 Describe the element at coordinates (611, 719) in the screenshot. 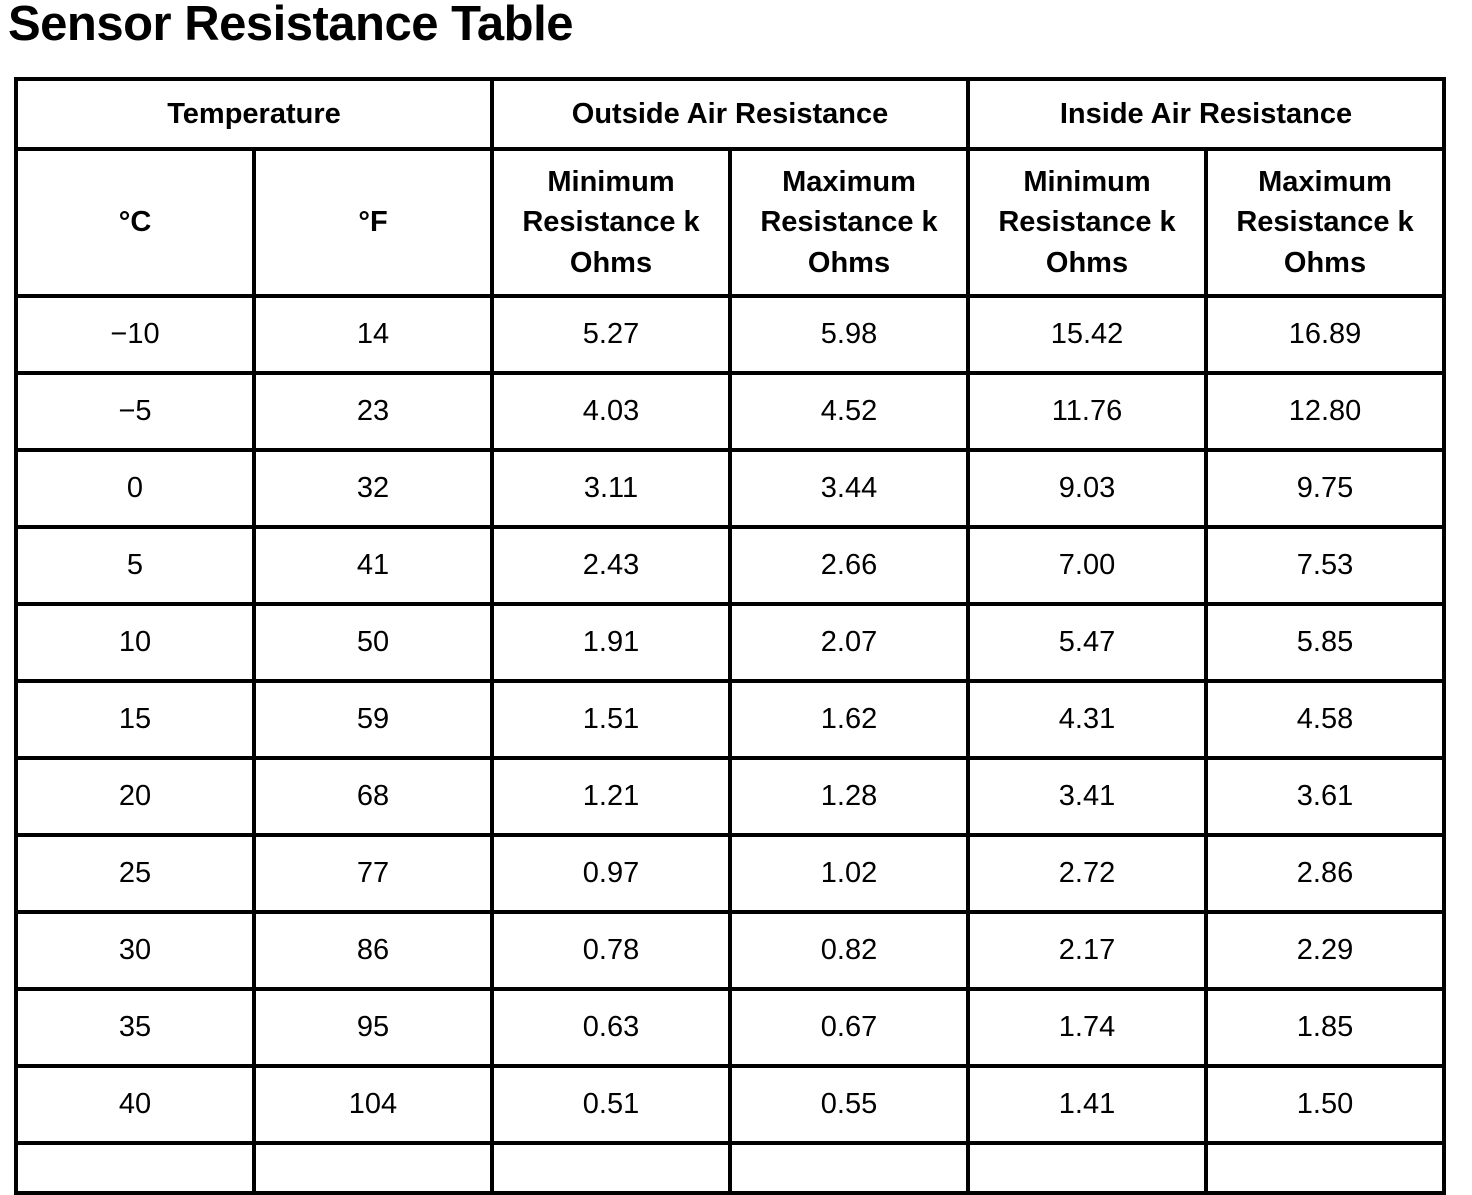

I see `table-cell: 1.51` at that location.